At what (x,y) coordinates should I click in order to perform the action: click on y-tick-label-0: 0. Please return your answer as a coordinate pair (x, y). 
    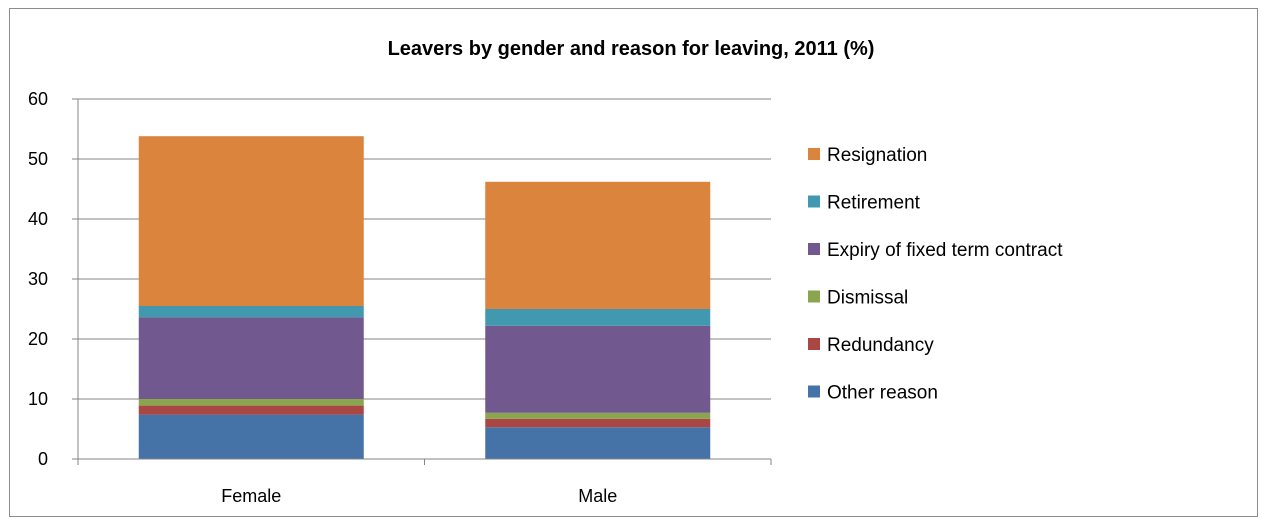
    Looking at the image, I should click on (43, 459).